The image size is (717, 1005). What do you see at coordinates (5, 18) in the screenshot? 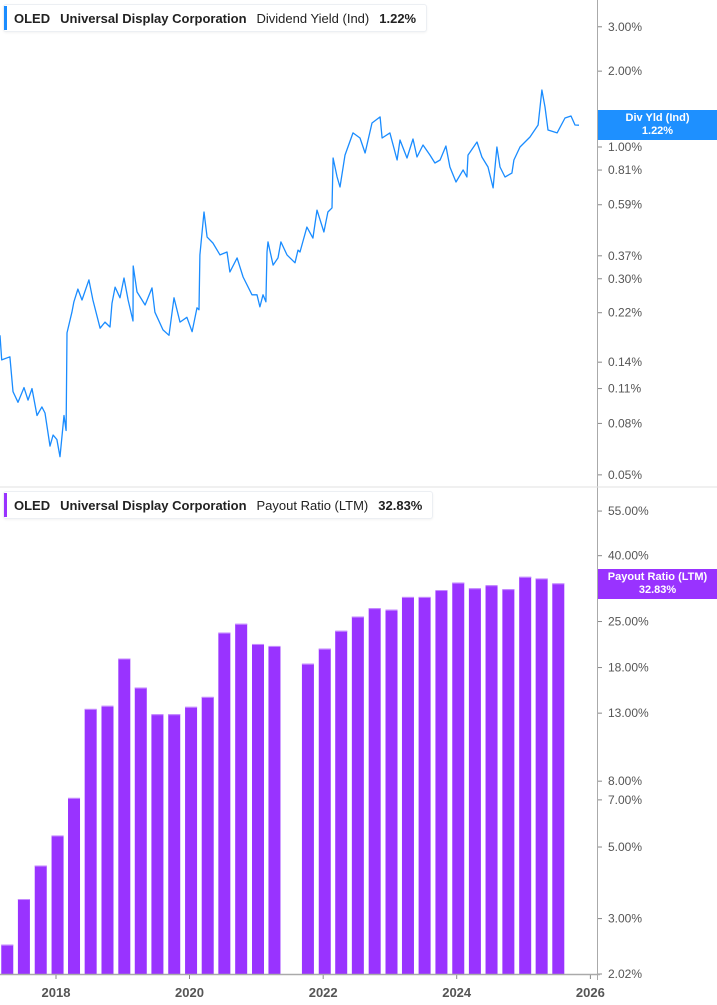
I see `top-legend-color-swatch` at bounding box center [5, 18].